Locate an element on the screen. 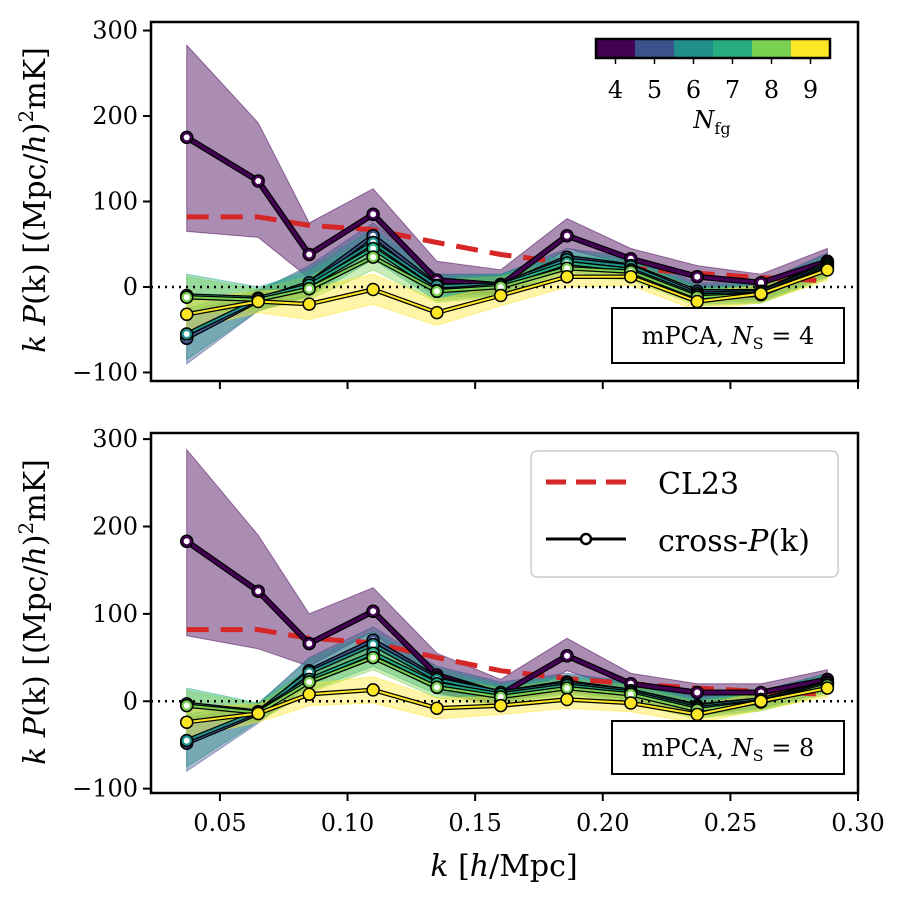 Image resolution: width=897 pixels, height=897 pixels. top-y-ticks: −100 0 100 200 300 is located at coordinates (111, 201).